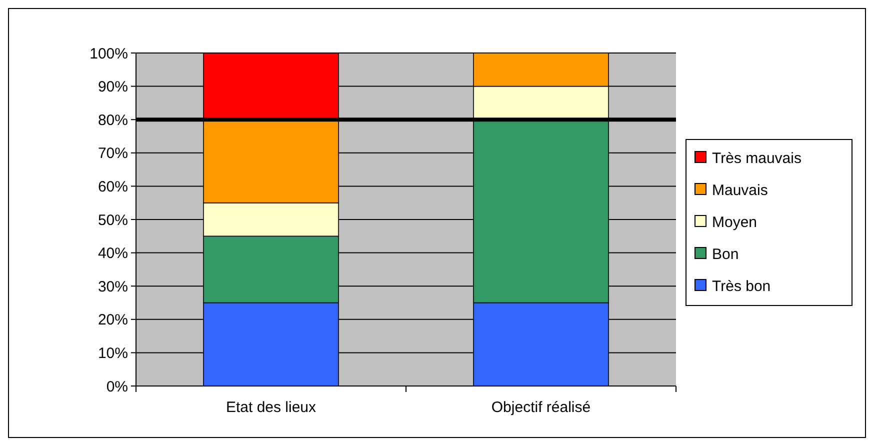 This screenshot has height=446, width=874. What do you see at coordinates (113, 287) in the screenshot?
I see `y-tick-label: 30%` at bounding box center [113, 287].